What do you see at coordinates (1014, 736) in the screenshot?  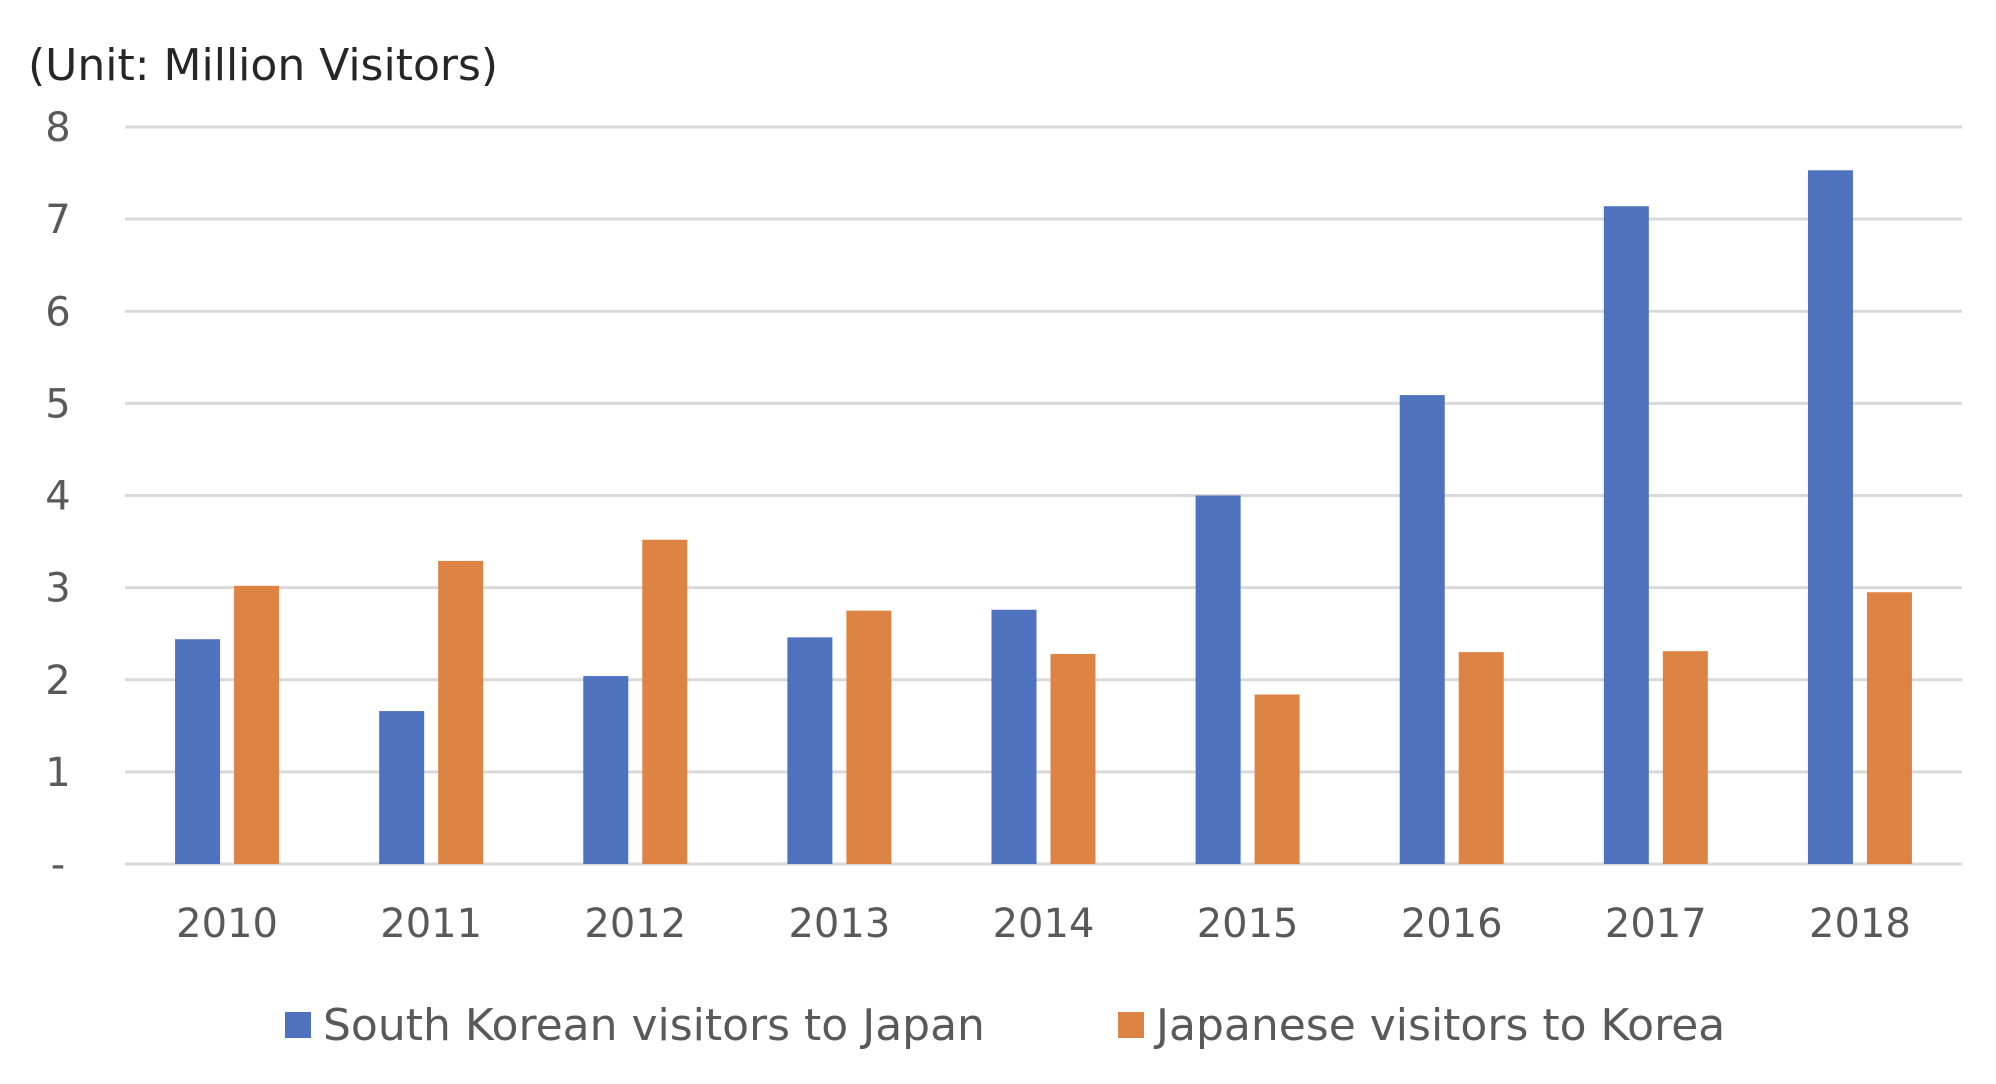 I see `bar-korean-to-japan-2014` at bounding box center [1014, 736].